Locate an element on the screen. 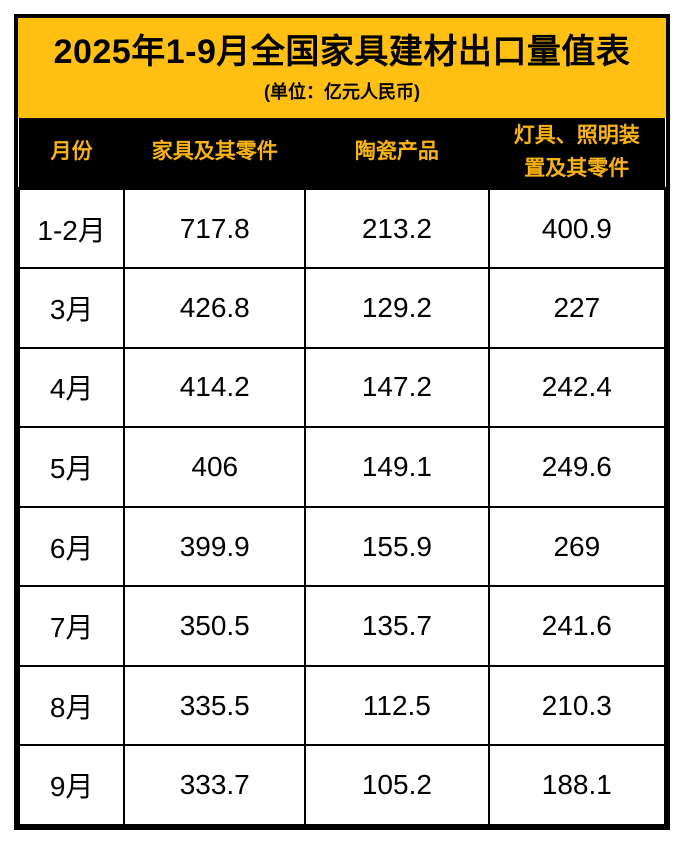  col-header-lighting: 灯具、照明装置及其零件 is located at coordinates (576, 153).